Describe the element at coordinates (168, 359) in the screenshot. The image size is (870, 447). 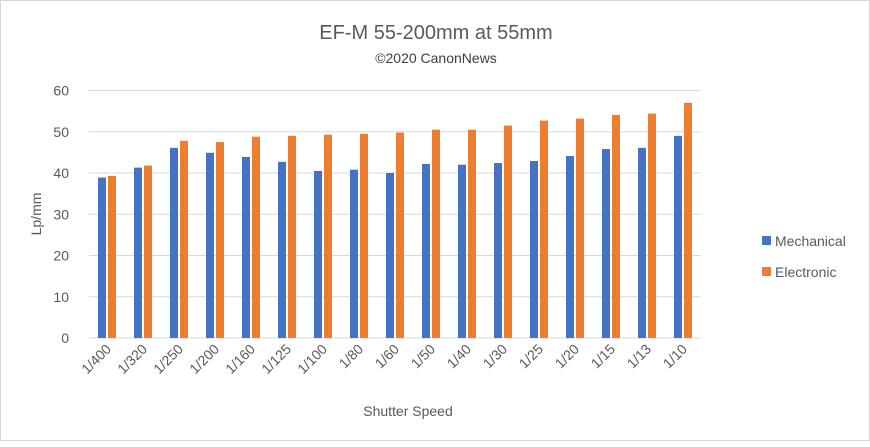
I see `x-tick-label: 1/250` at that location.